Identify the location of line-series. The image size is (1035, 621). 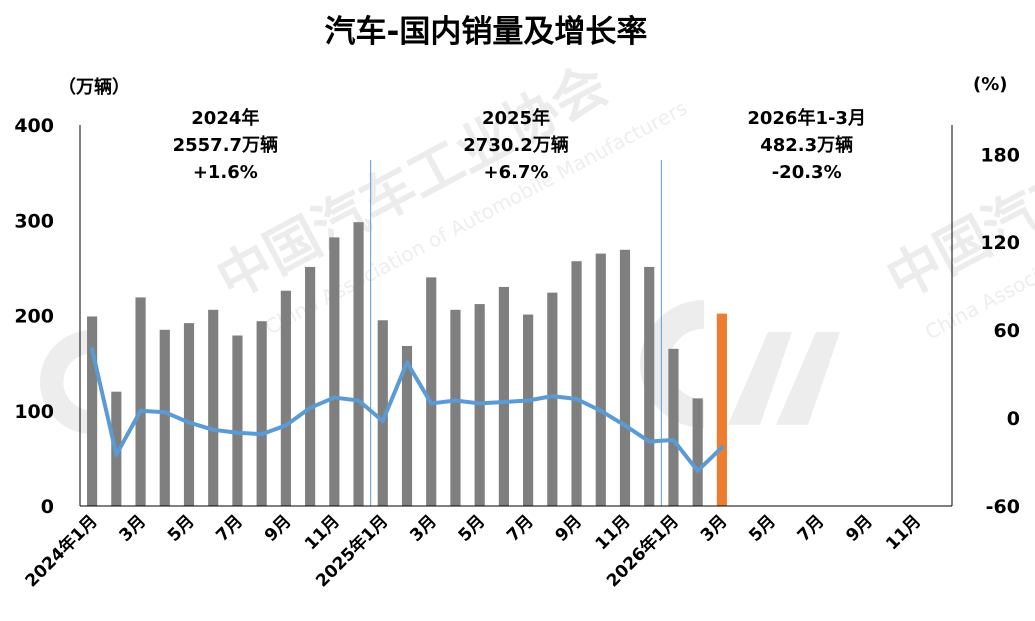
(407, 410).